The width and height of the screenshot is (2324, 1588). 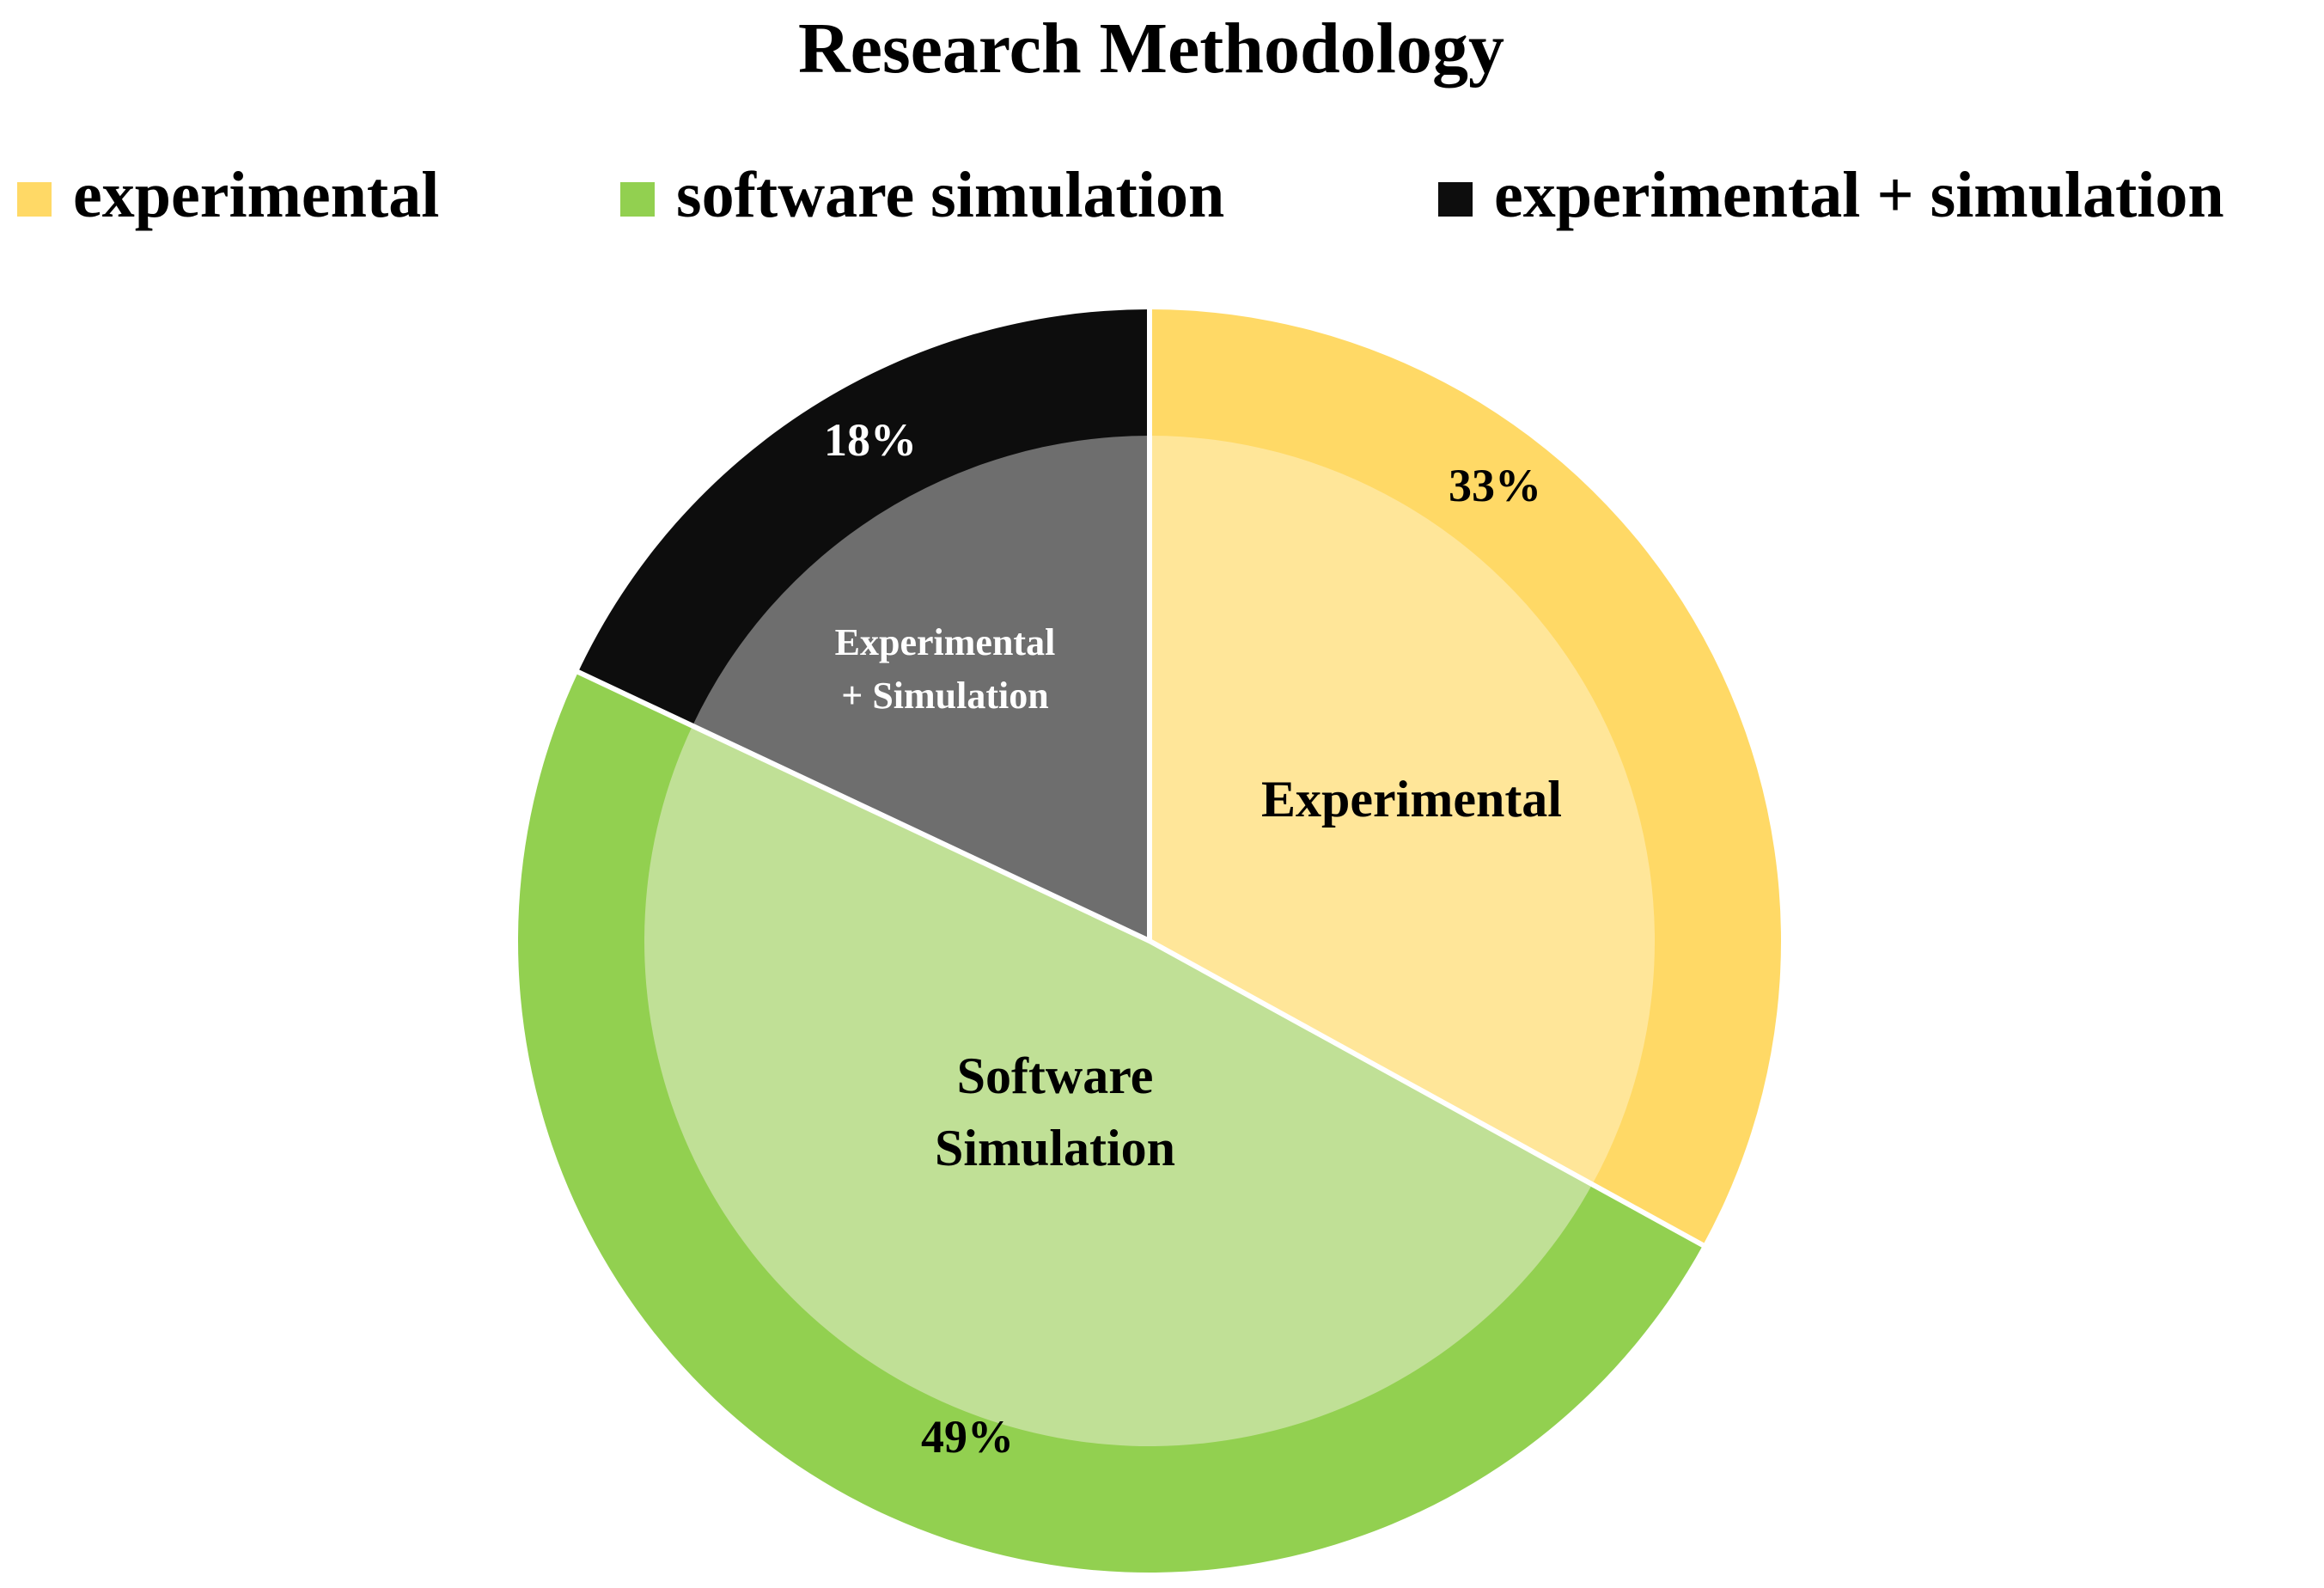 I want to click on legend-label: software simulation, so click(x=950, y=195).